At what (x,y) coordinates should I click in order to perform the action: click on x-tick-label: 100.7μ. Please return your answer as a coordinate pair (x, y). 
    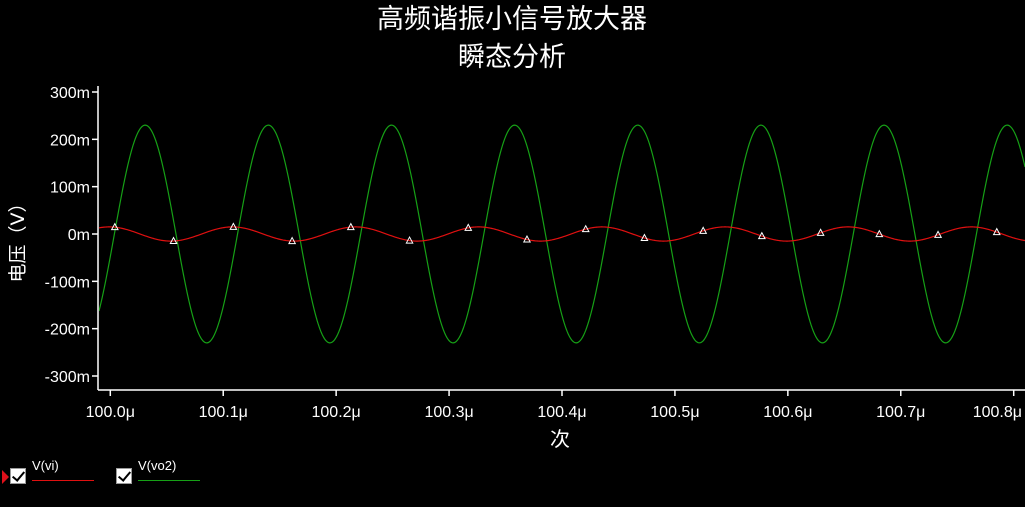
    Looking at the image, I should click on (900, 412).